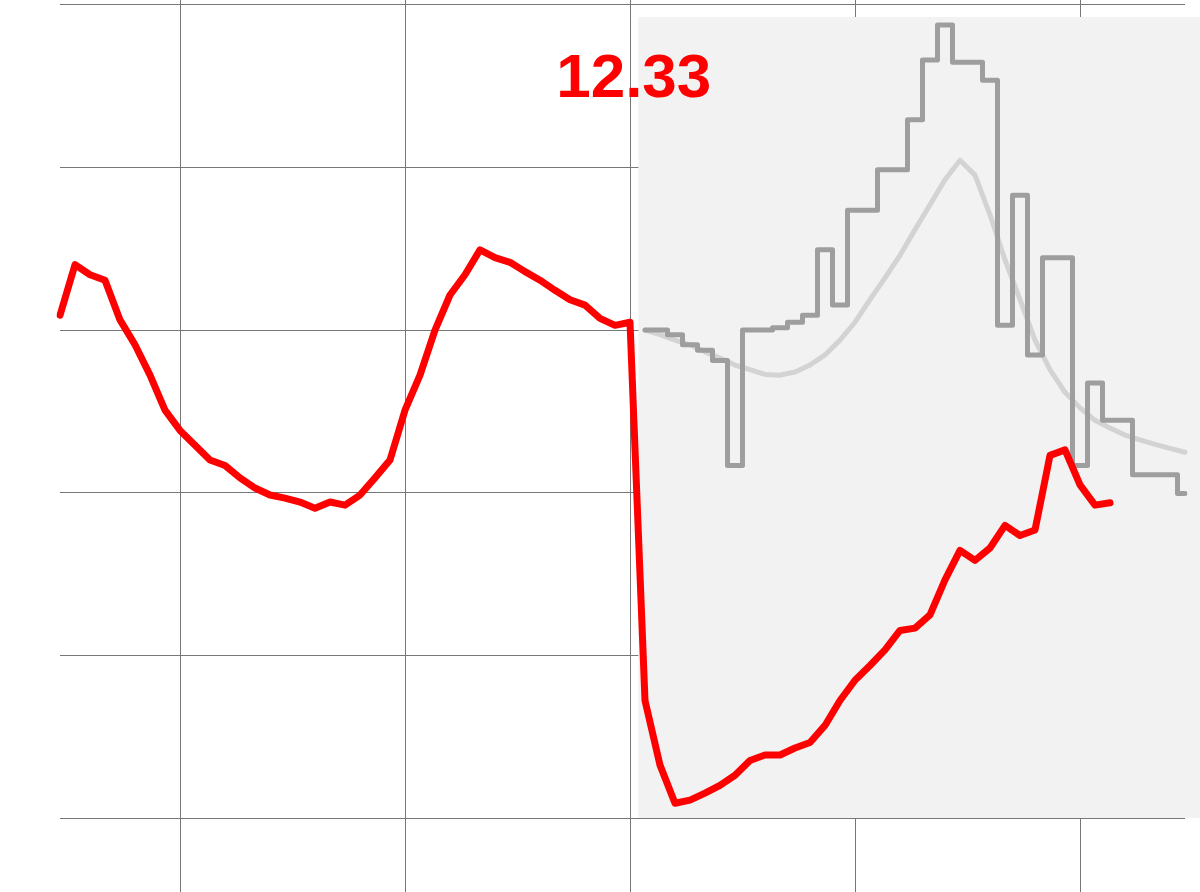 The width and height of the screenshot is (1200, 892). Describe the element at coordinates (634, 76) in the screenshot. I see `annotation: 12.33` at that location.